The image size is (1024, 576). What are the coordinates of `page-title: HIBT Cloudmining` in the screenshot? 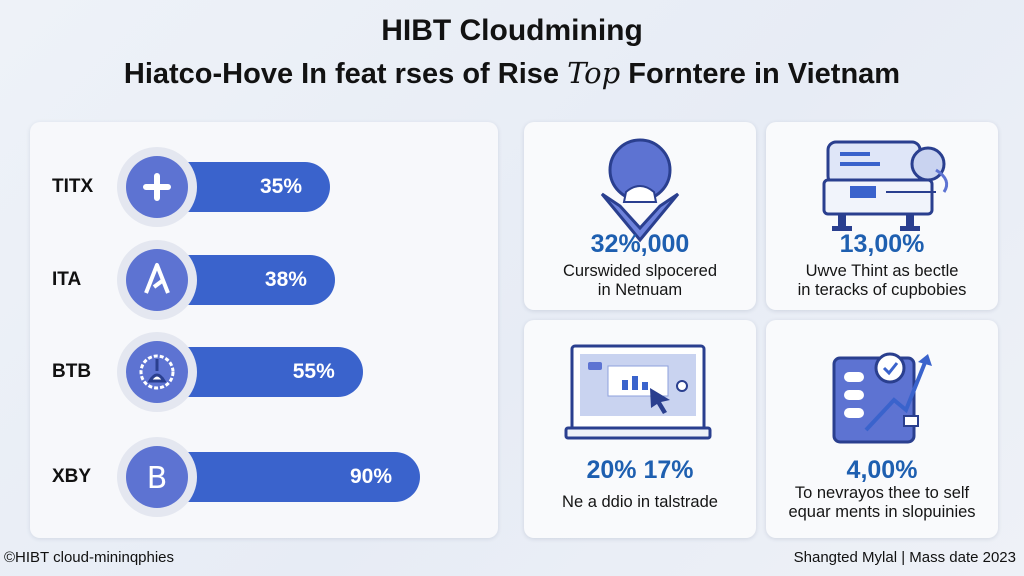 It's located at (512, 30).